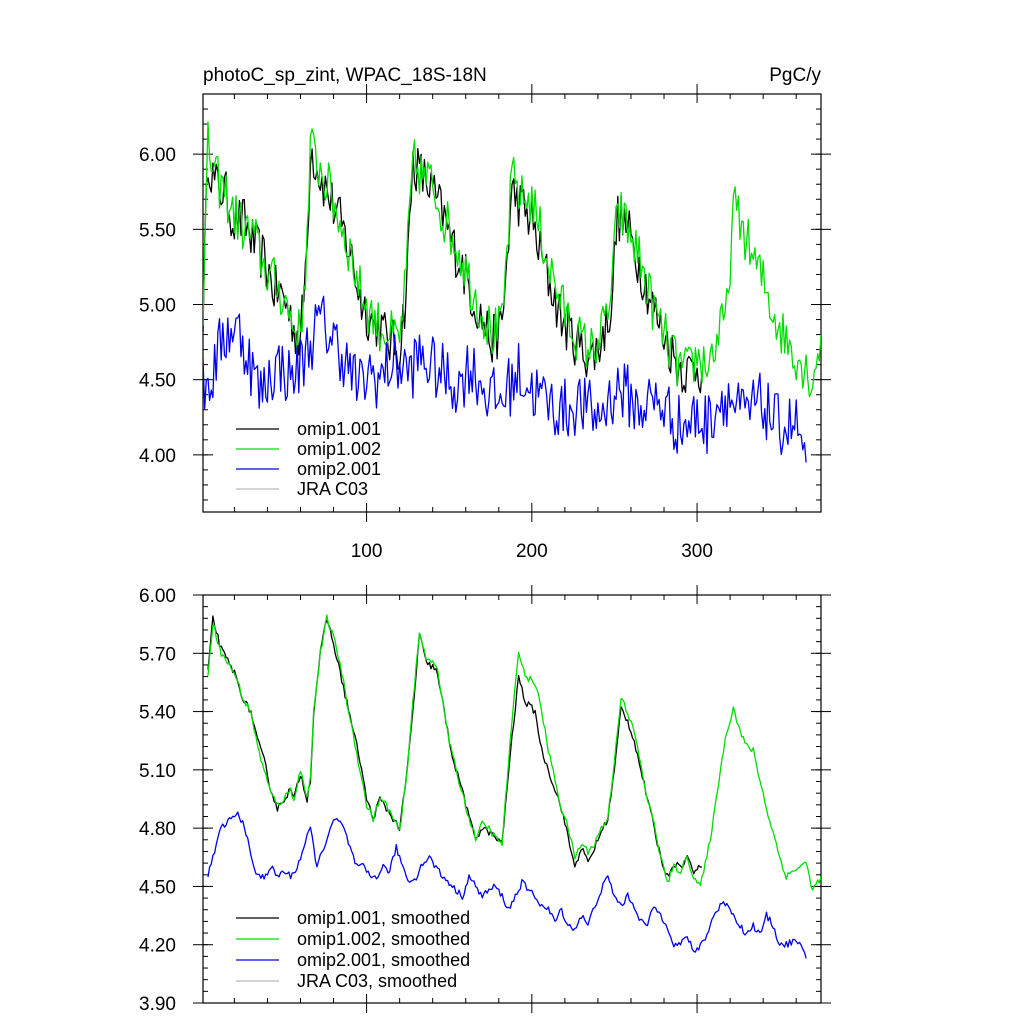 The image size is (1024, 1024). What do you see at coordinates (157, 1004) in the screenshot?
I see `y-tick-label: 3.90` at bounding box center [157, 1004].